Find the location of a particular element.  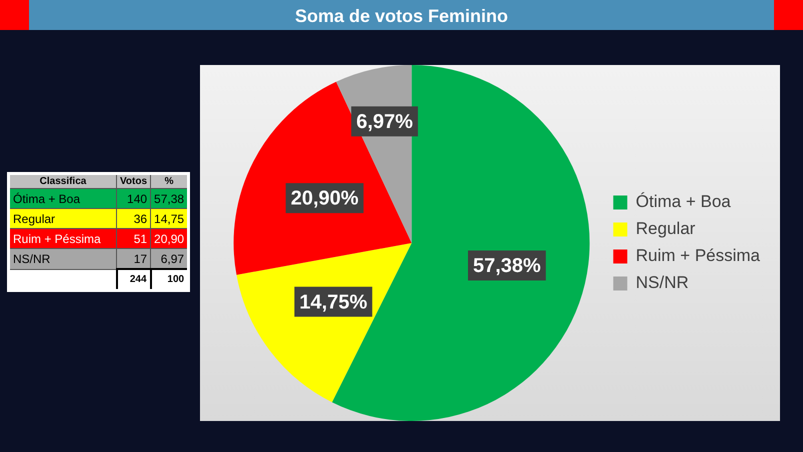

text: 244 is located at coordinates (133, 279).